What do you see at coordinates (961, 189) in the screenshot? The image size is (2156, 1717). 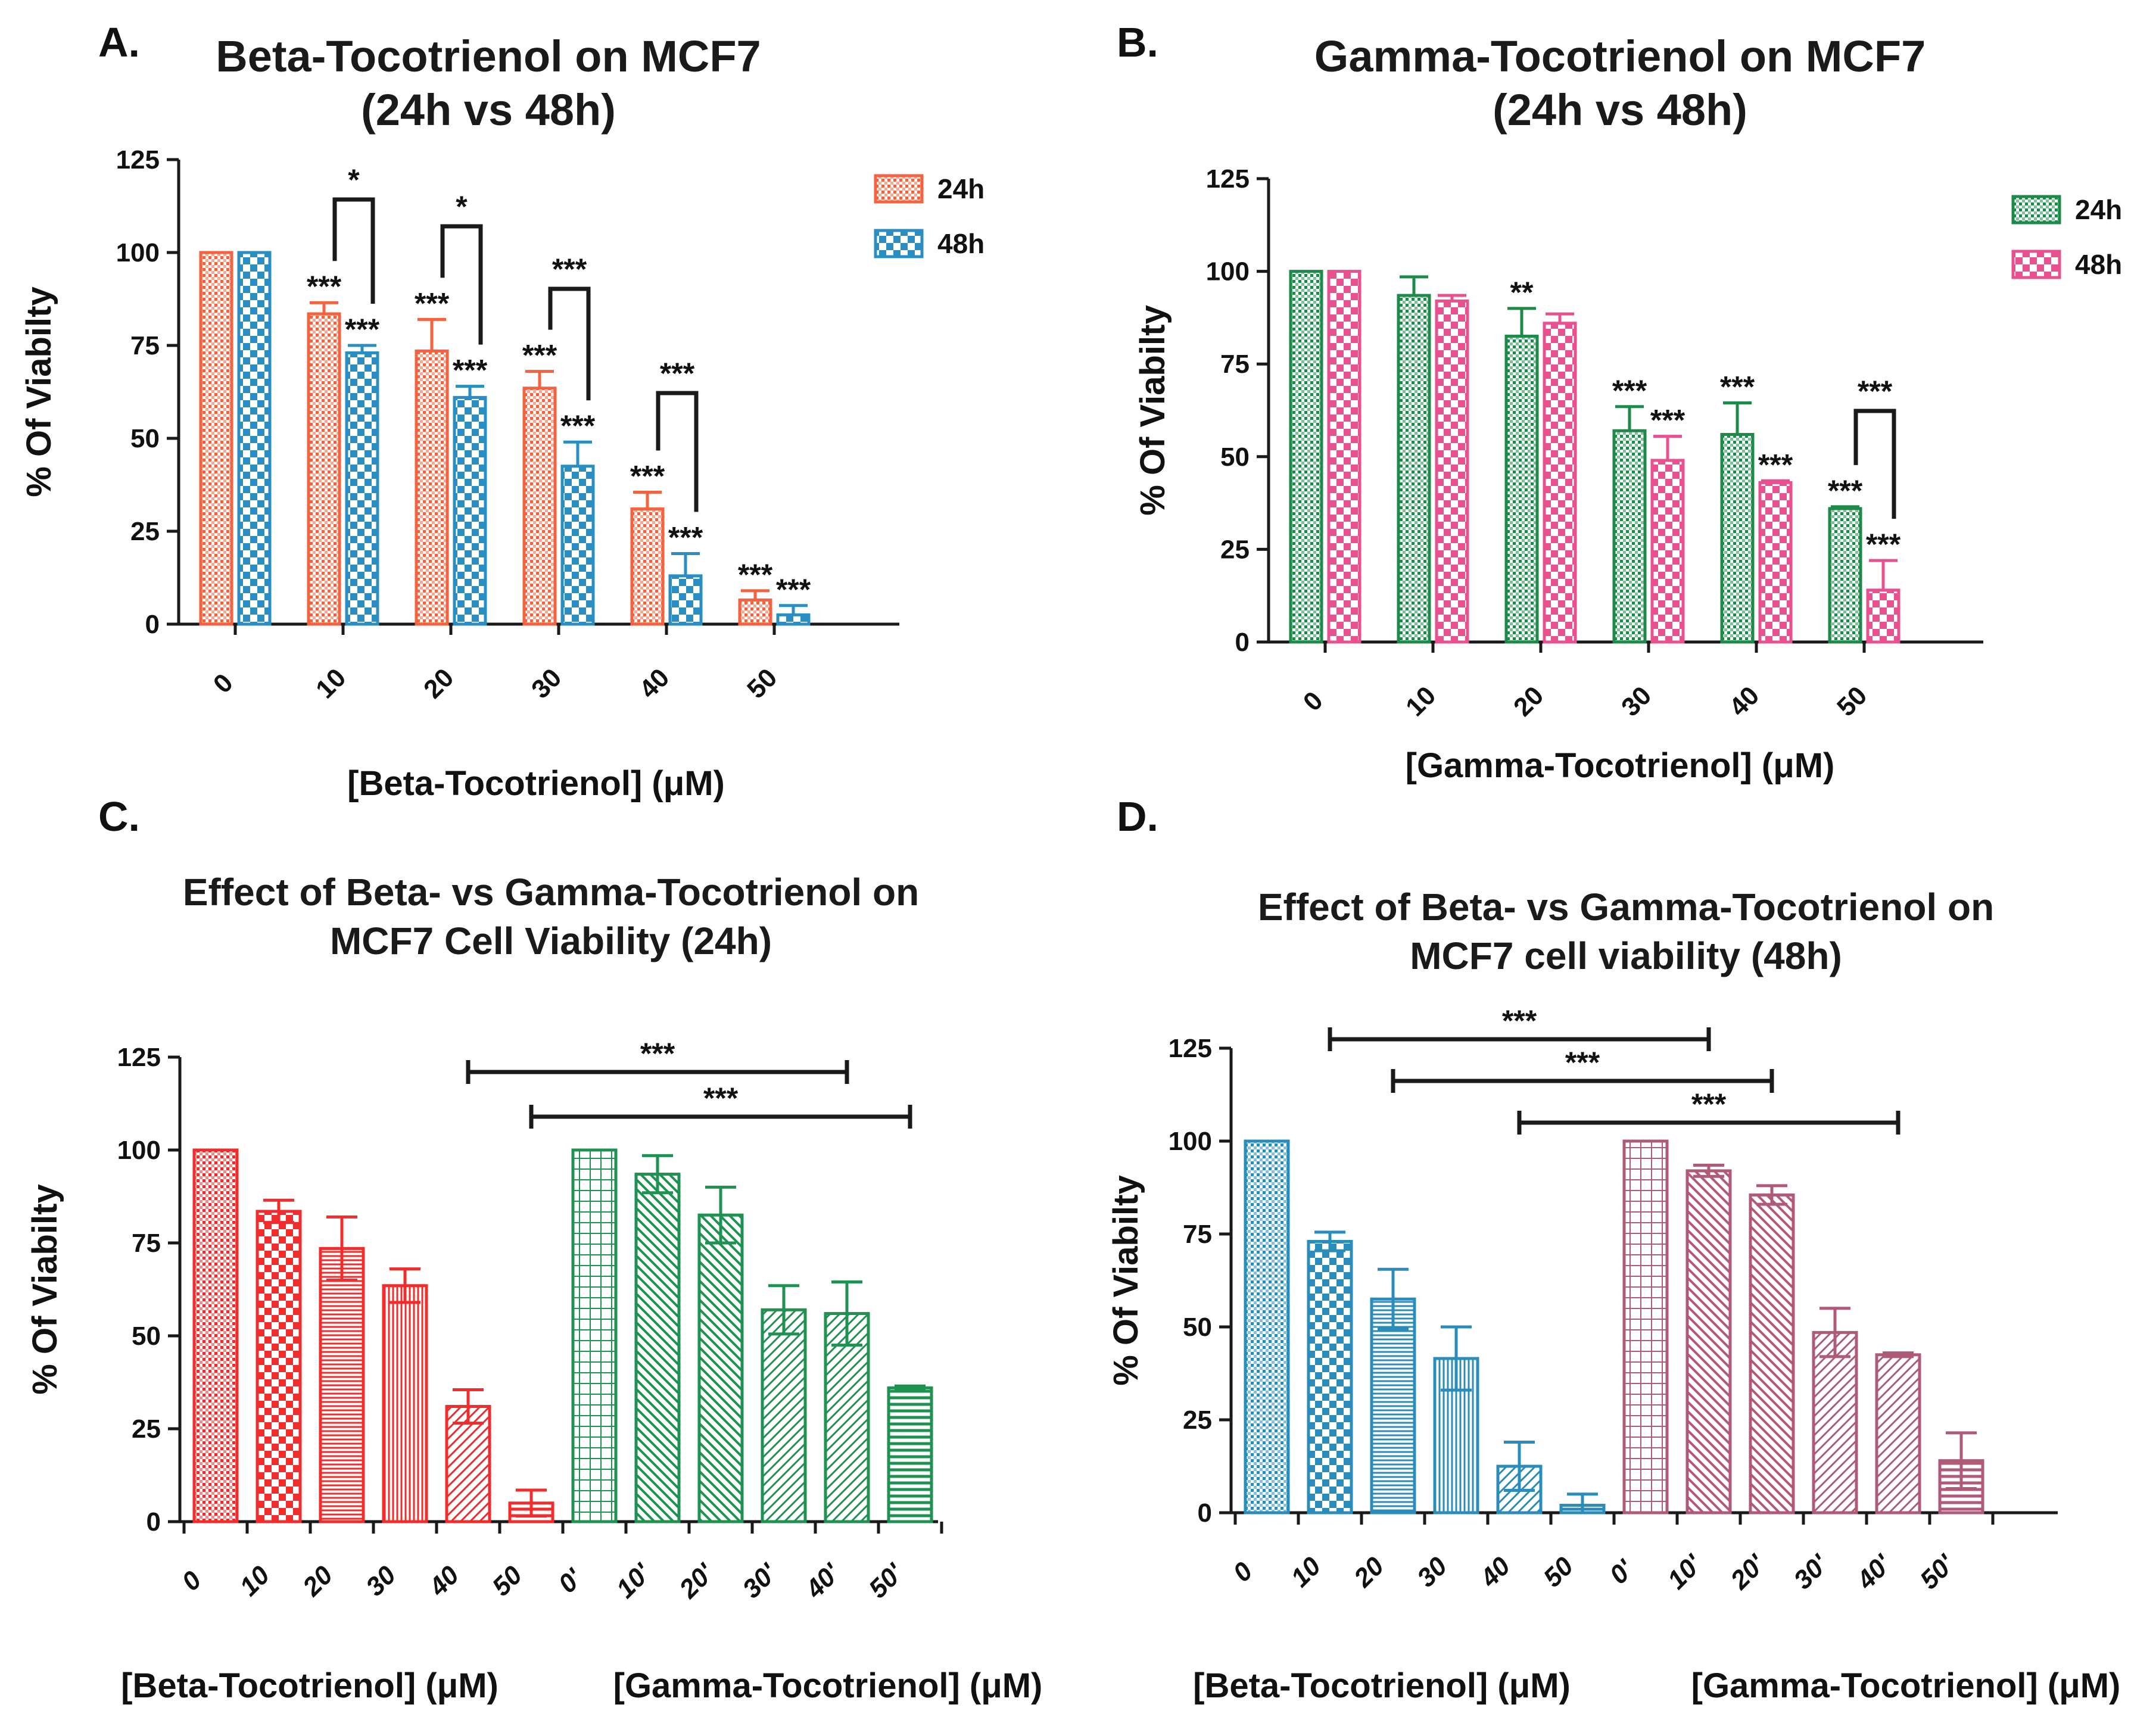 I see `legend-label: 24h` at bounding box center [961, 189].